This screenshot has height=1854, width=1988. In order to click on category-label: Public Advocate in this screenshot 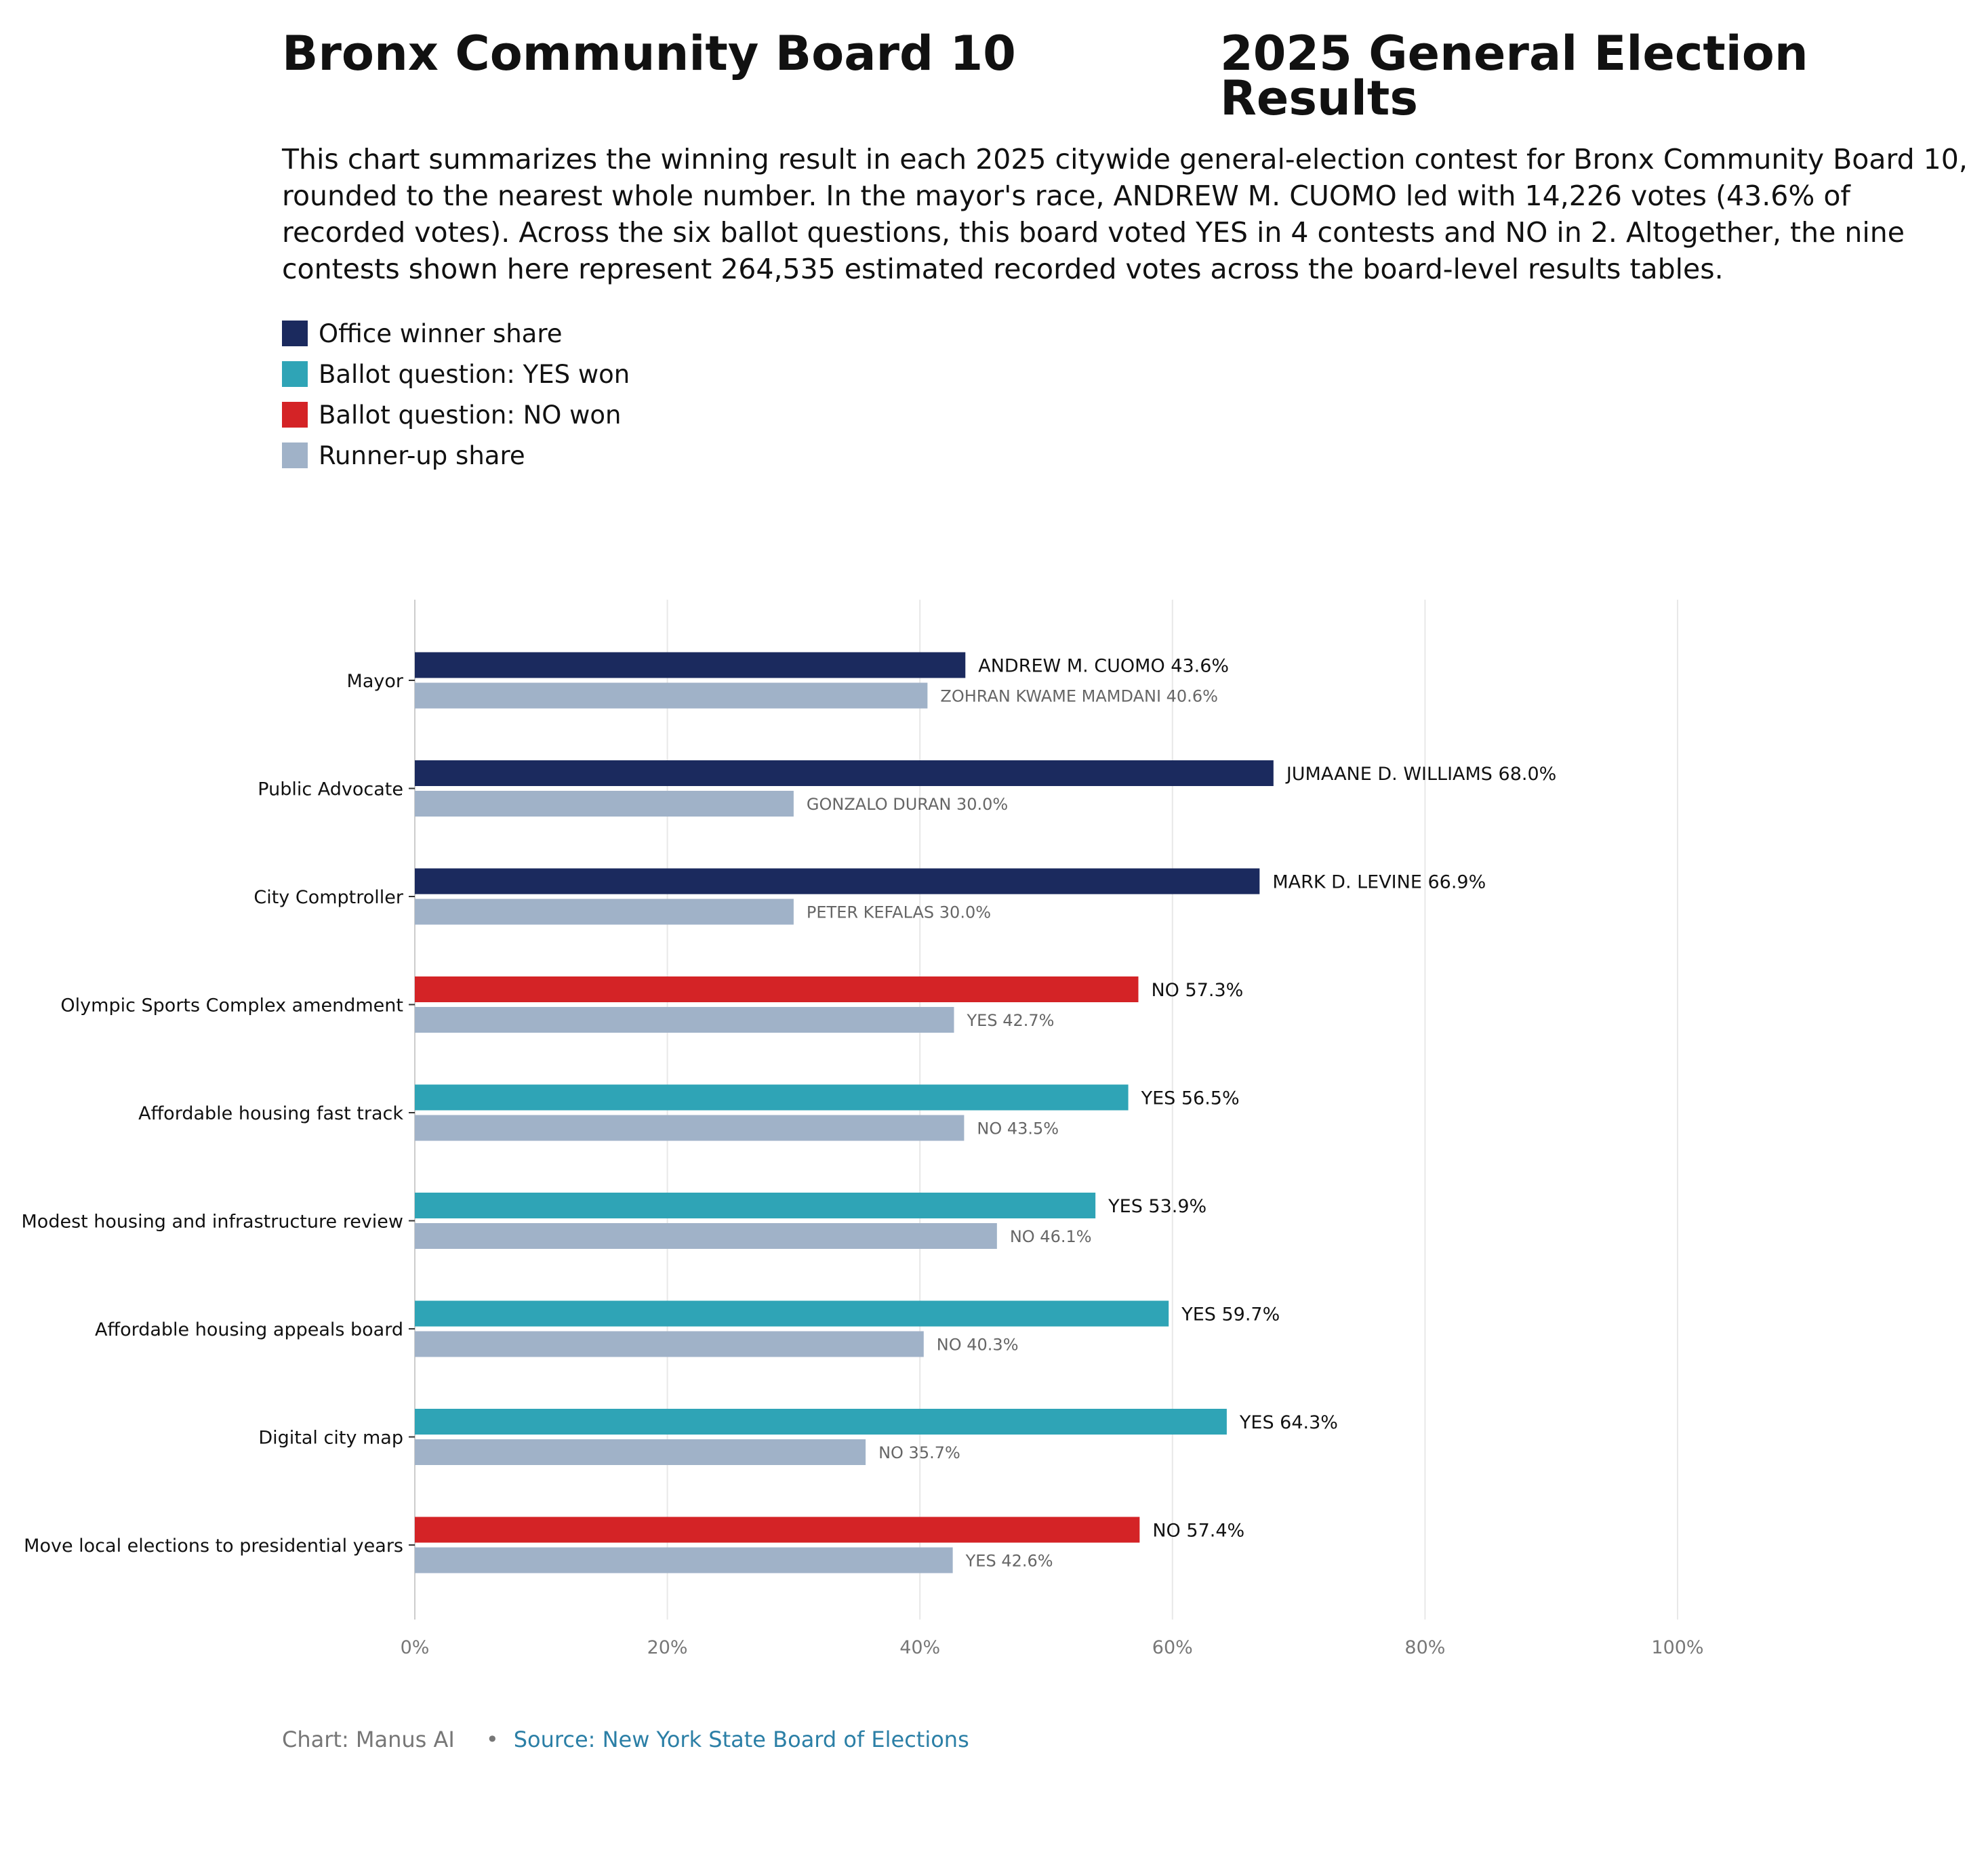, I will do `click(330, 790)`.